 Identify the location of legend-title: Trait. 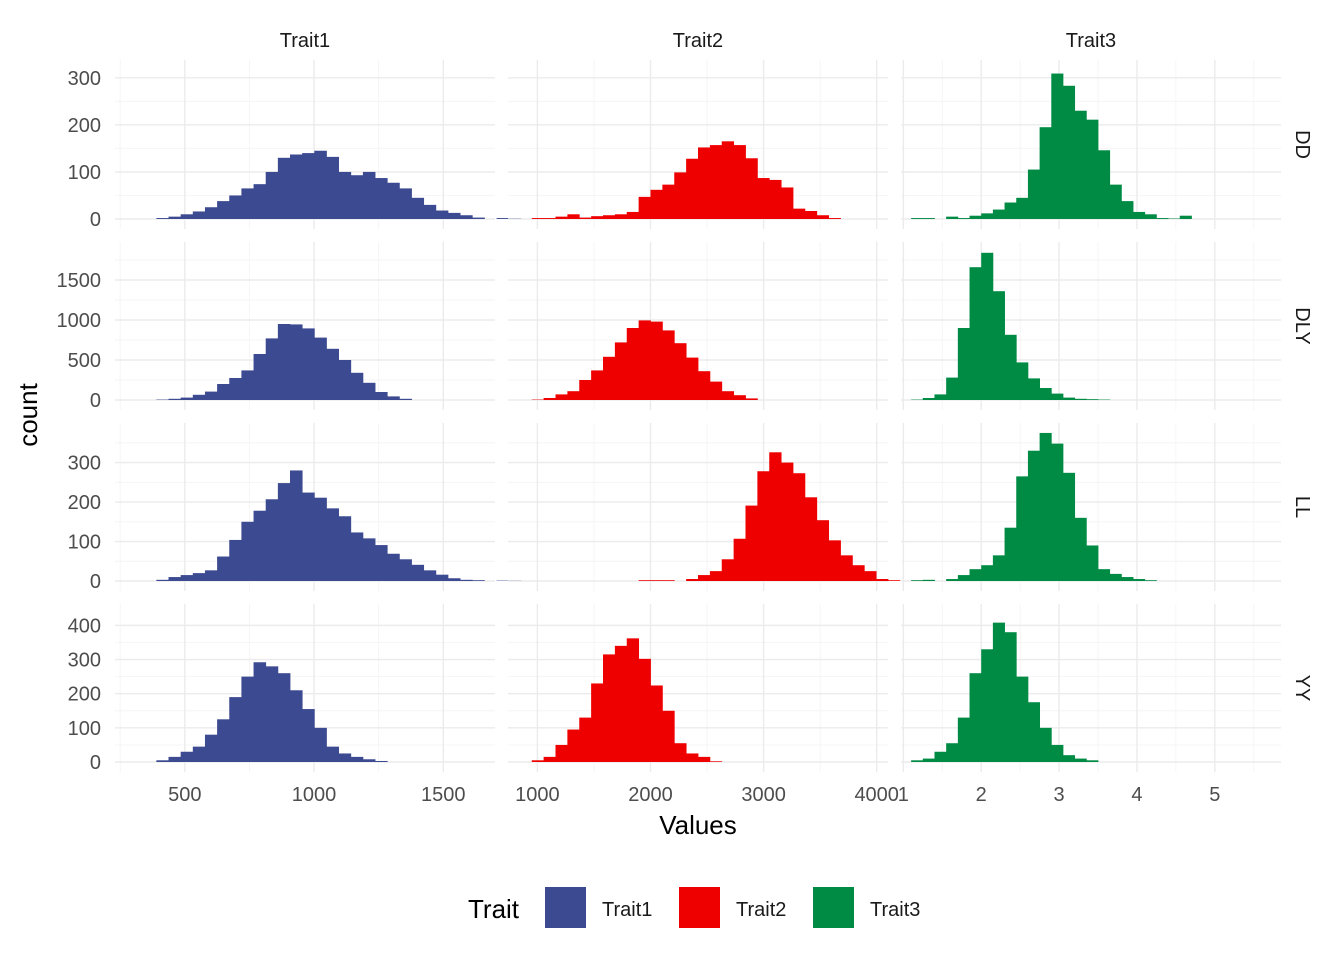
(494, 909).